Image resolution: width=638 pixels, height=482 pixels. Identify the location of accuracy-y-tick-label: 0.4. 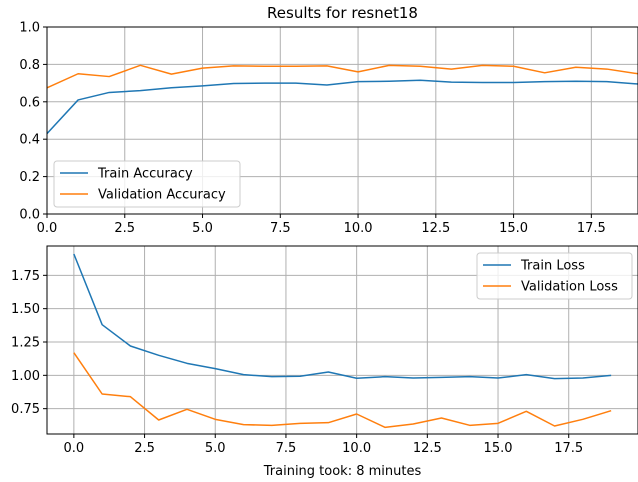
(29, 140).